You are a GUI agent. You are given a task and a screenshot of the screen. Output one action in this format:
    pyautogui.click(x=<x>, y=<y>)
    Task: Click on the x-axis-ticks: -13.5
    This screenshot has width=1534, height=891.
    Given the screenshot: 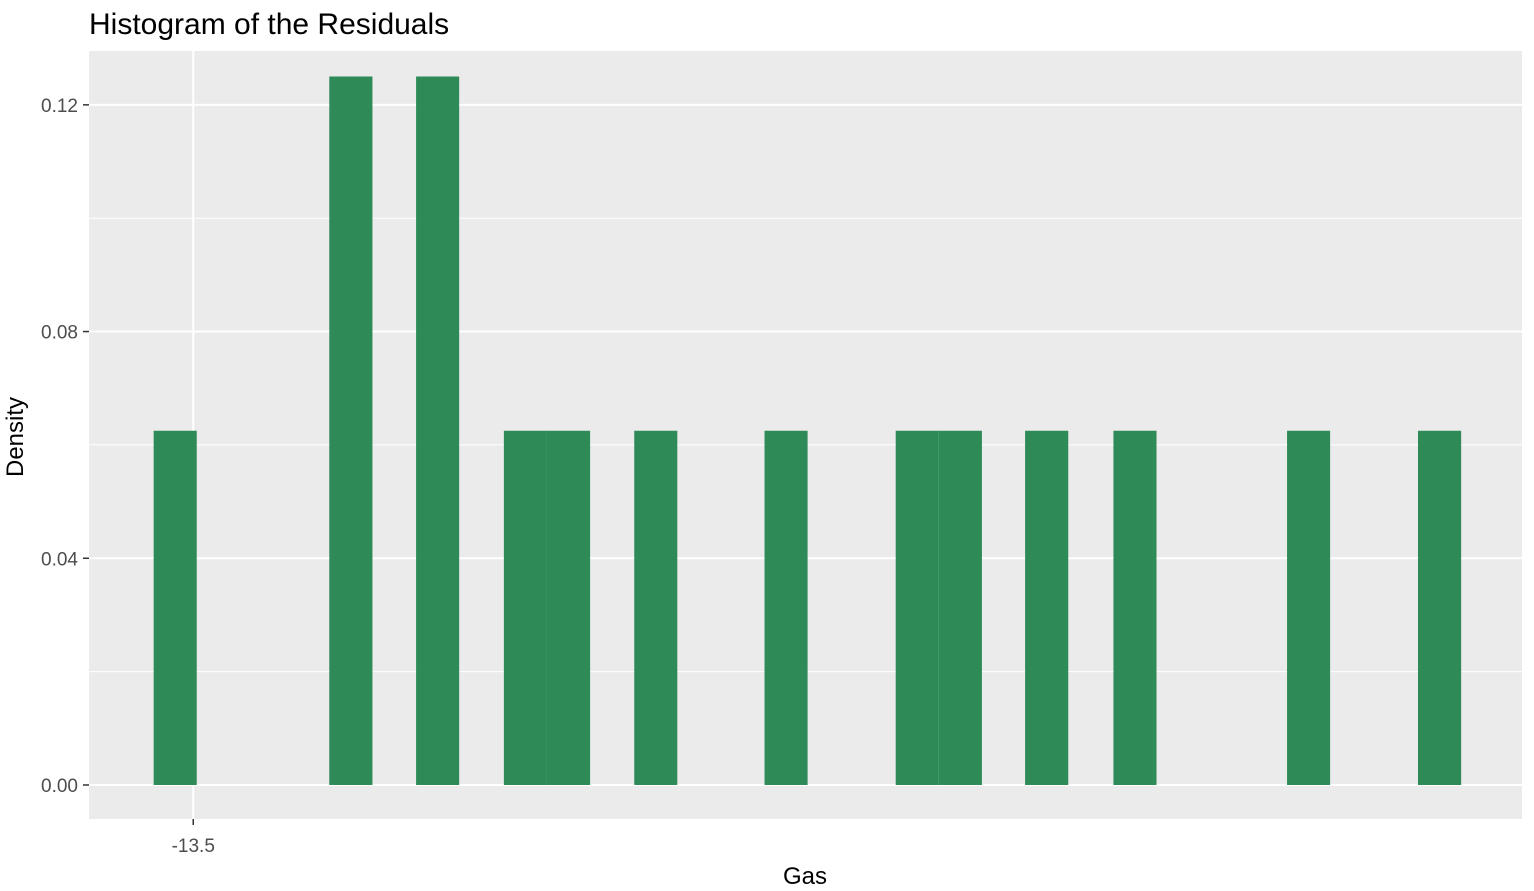 What is the action you would take?
    pyautogui.click(x=193, y=838)
    